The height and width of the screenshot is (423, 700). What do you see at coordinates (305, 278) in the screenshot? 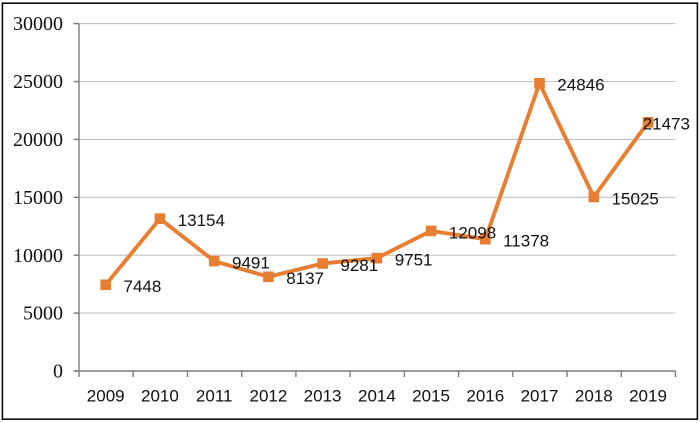
I see `svg-text: 8137` at bounding box center [305, 278].